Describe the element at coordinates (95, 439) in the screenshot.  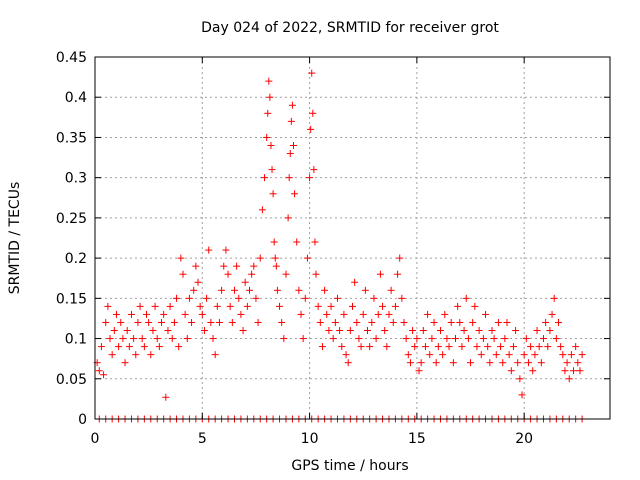
I see `x-tick-label: 0` at that location.